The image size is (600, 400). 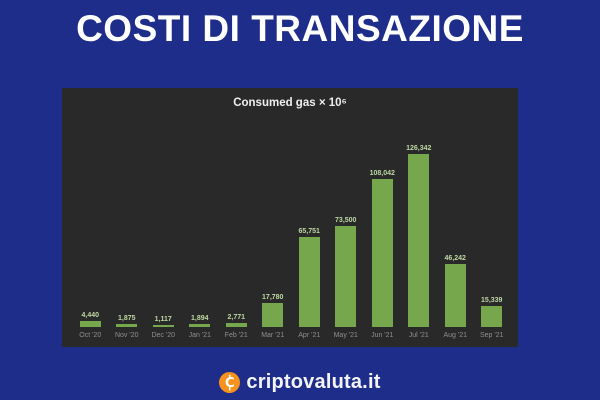 What do you see at coordinates (419, 148) in the screenshot?
I see `bar-value-label: 126,342` at bounding box center [419, 148].